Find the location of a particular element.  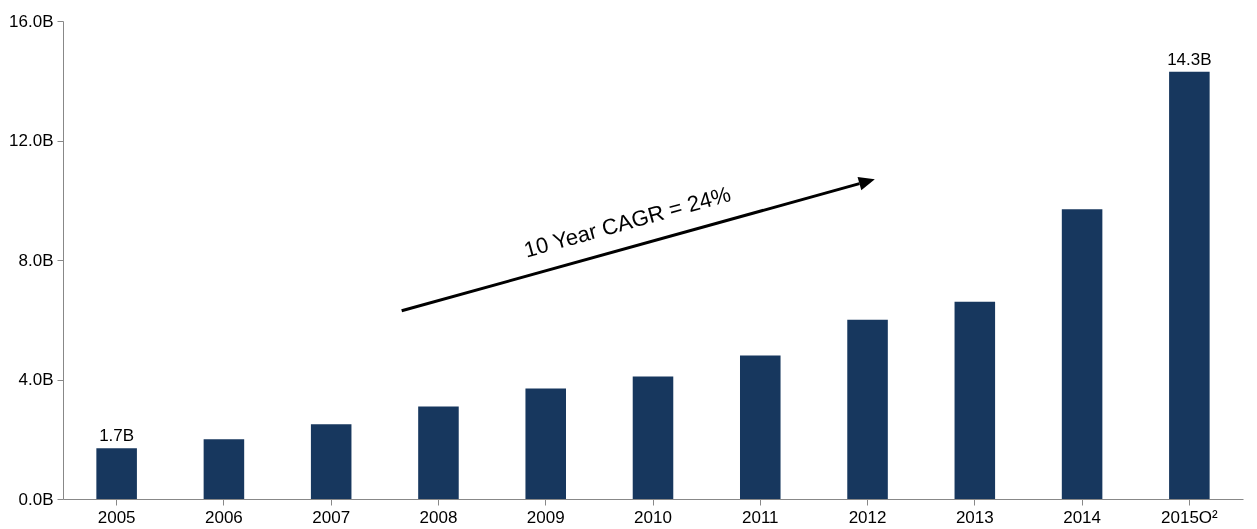

x-tick-label: 2012 is located at coordinates (867, 517).